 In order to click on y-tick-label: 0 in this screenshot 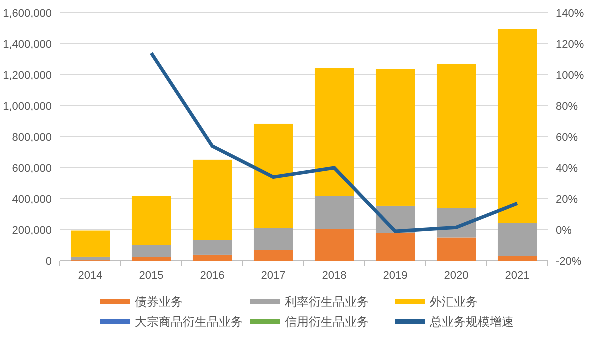, I will do `click(49, 262)`.